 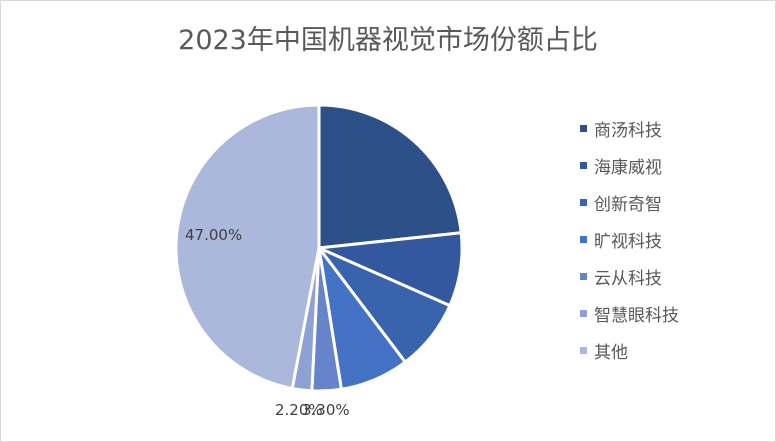 I want to click on legend-item: 旷视科技, so click(x=629, y=239).